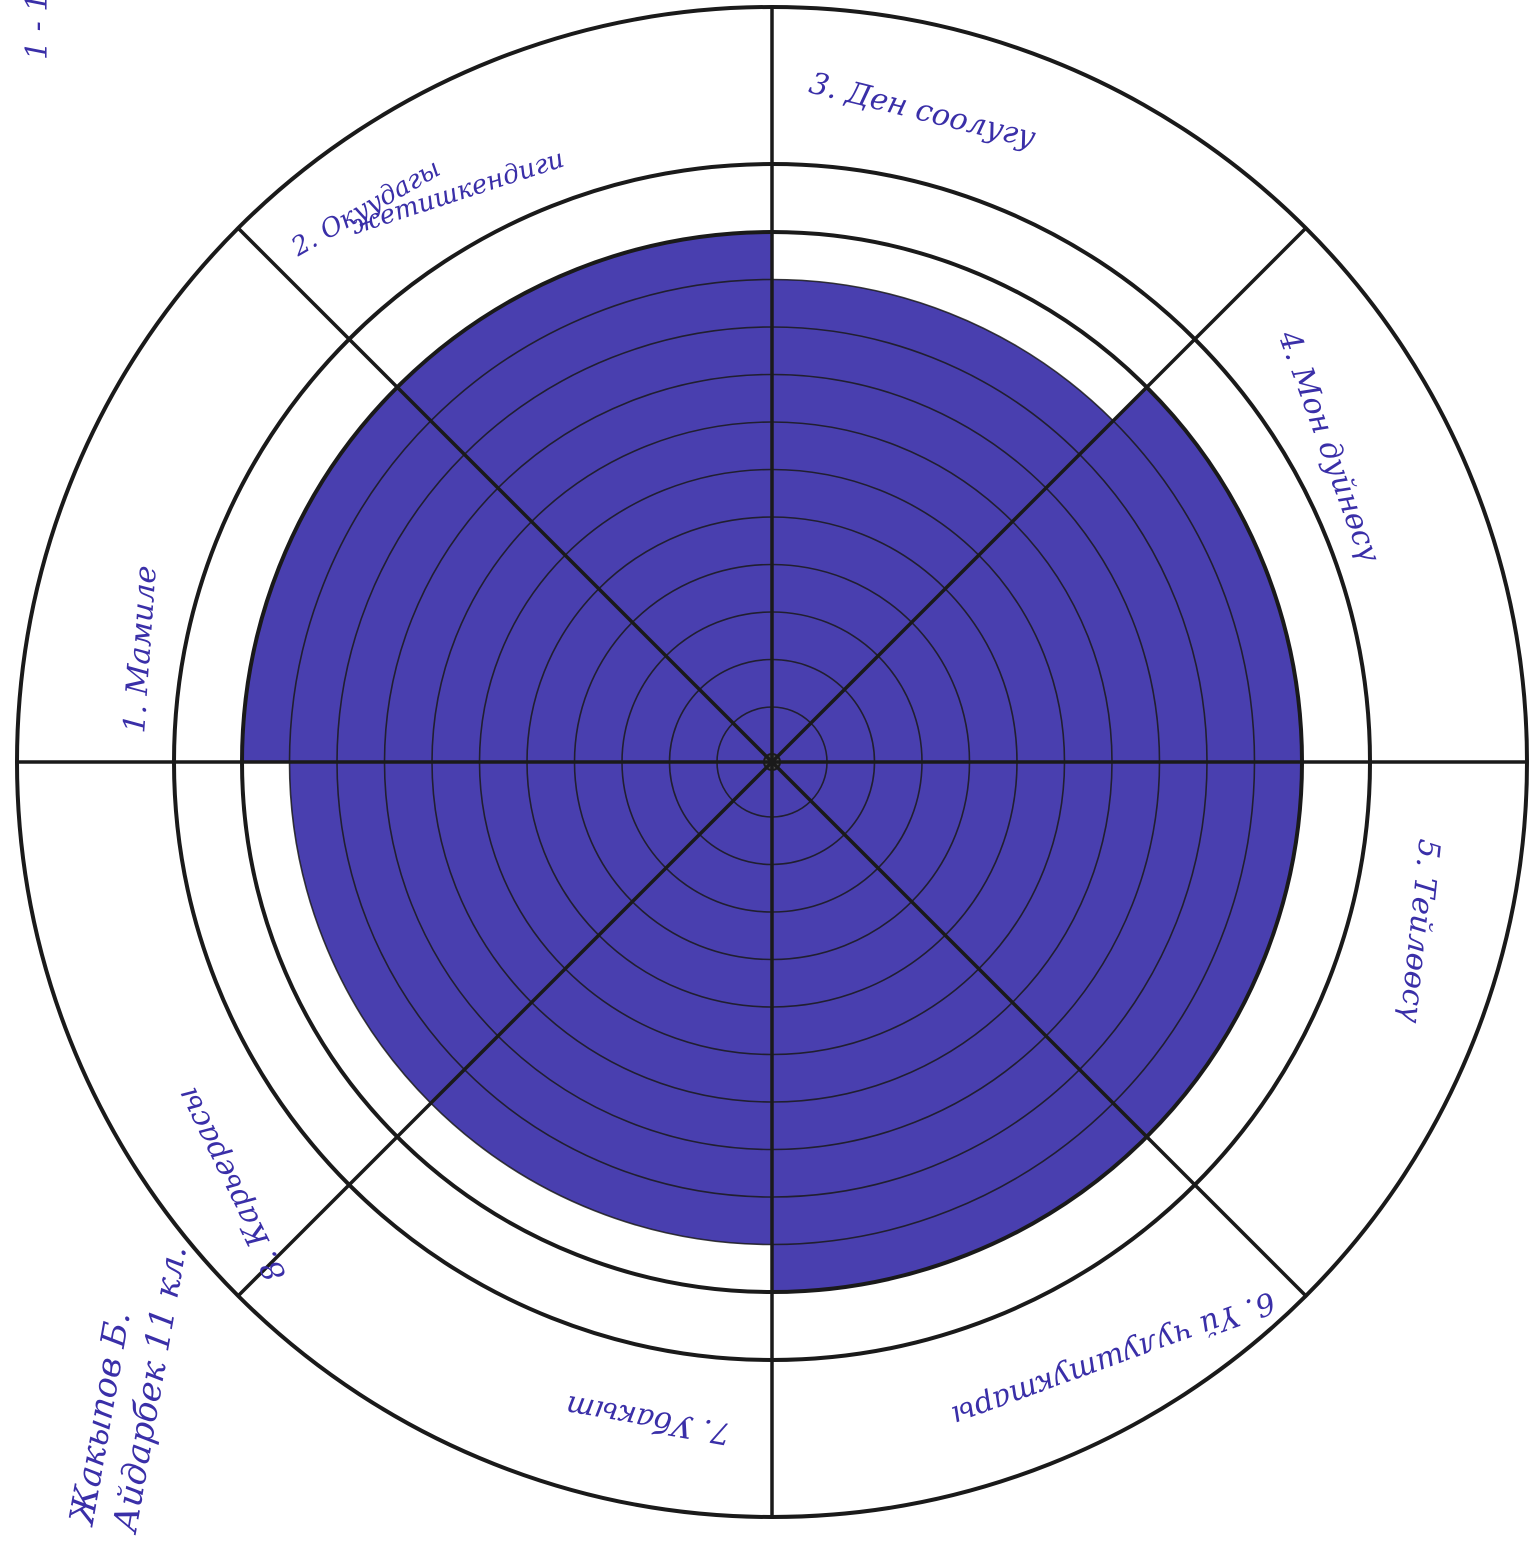  Describe the element at coordinates (37, 30) in the screenshot. I see `scale-note: 1 - 10б.` at that location.